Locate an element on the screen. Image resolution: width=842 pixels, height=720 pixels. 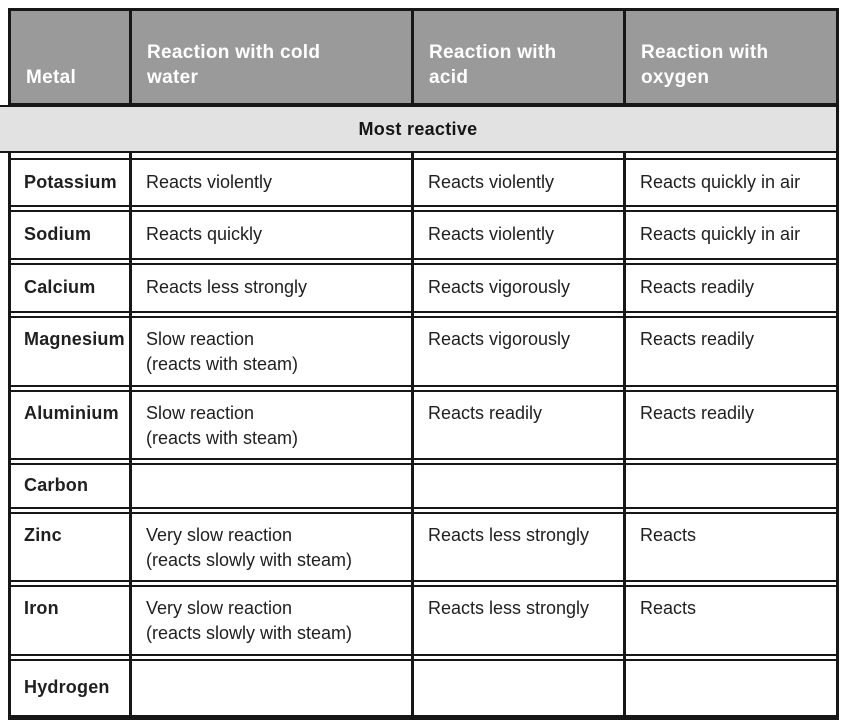
metal-name-cell: Potassium is located at coordinates (70, 181).